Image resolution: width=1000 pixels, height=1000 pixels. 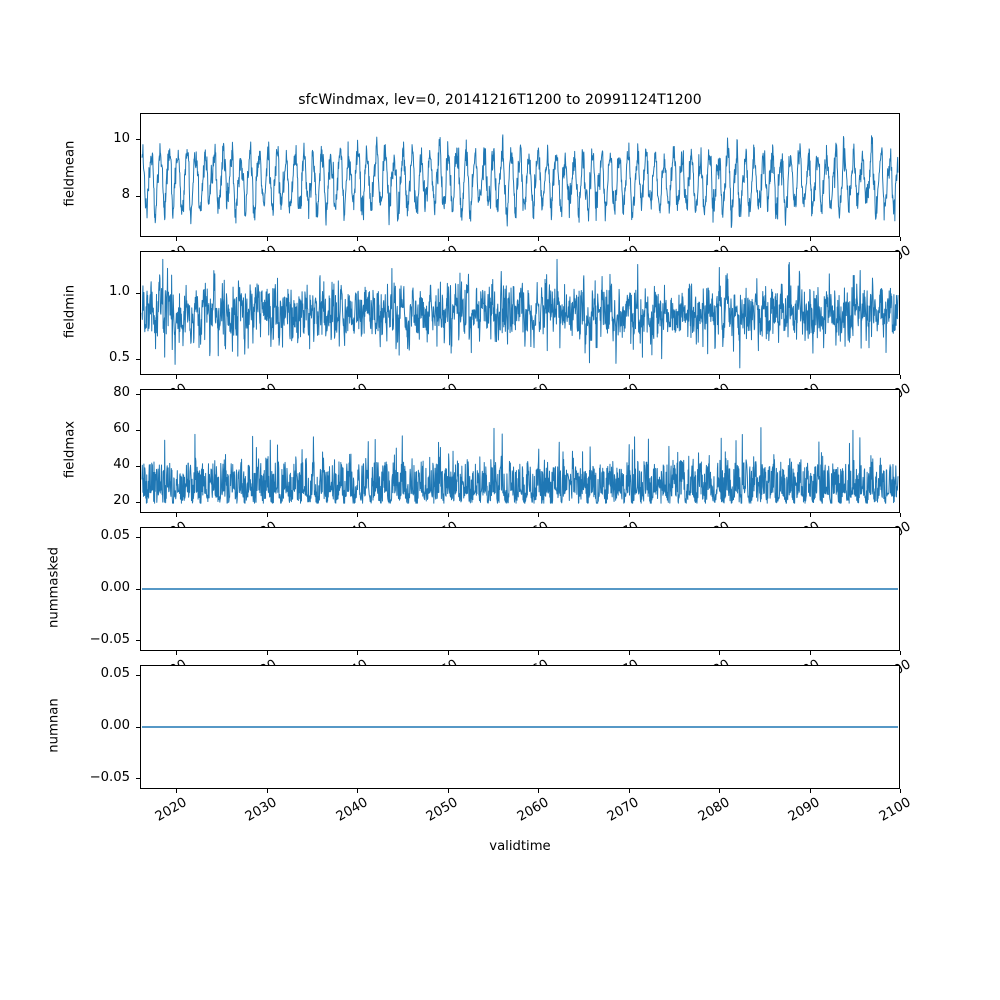 I want to click on series-line-fieldmean, so click(x=520, y=181).